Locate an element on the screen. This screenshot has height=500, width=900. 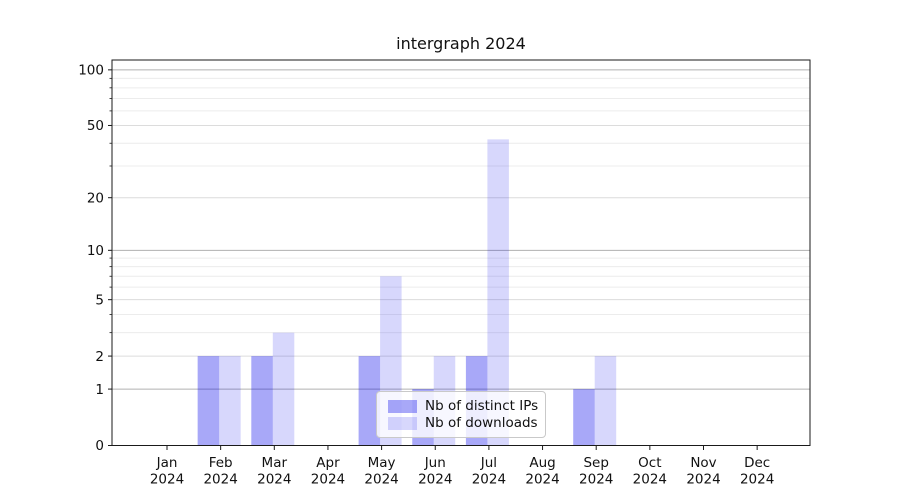
x-tick-label-jan: Jan is located at coordinates (167, 463).